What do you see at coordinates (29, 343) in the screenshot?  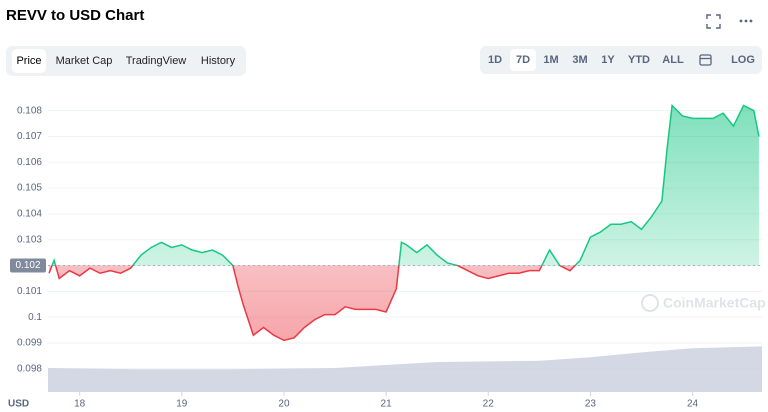 I see `y-tick-label: 0.099` at bounding box center [29, 343].